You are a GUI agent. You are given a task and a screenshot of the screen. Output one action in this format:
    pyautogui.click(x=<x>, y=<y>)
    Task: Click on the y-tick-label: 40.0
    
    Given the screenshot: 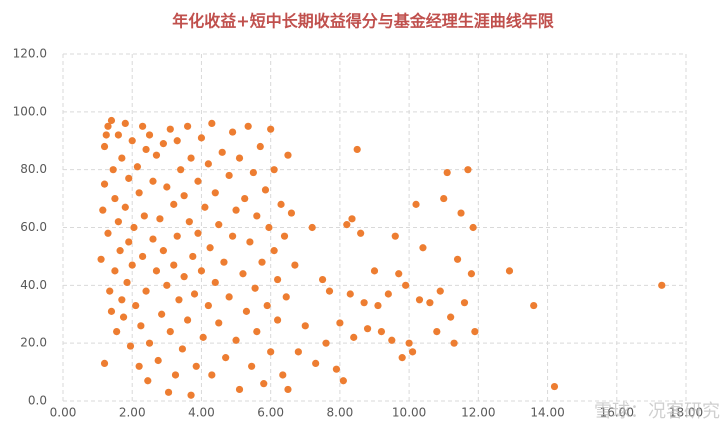 What is the action you would take?
    pyautogui.click(x=33, y=285)
    